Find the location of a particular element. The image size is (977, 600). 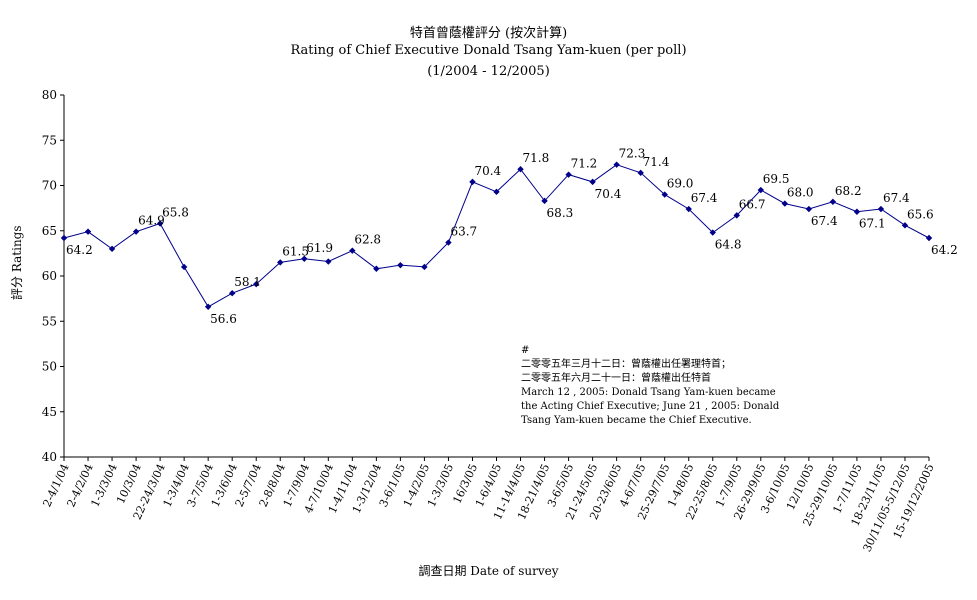

data-label: 67.1 is located at coordinates (872, 224).